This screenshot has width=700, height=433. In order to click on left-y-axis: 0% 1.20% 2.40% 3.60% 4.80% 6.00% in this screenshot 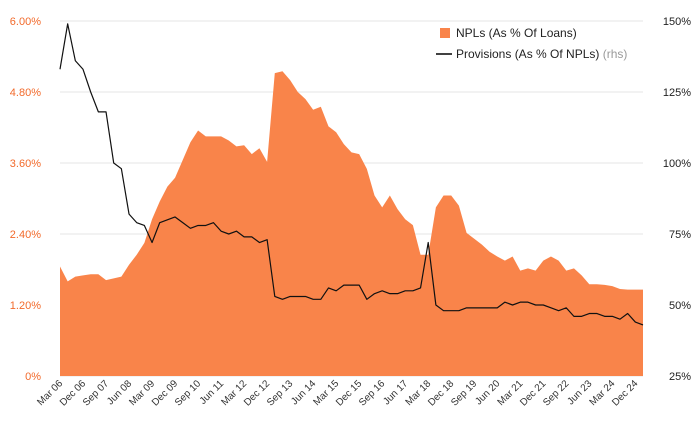, I will do `click(25, 199)`.